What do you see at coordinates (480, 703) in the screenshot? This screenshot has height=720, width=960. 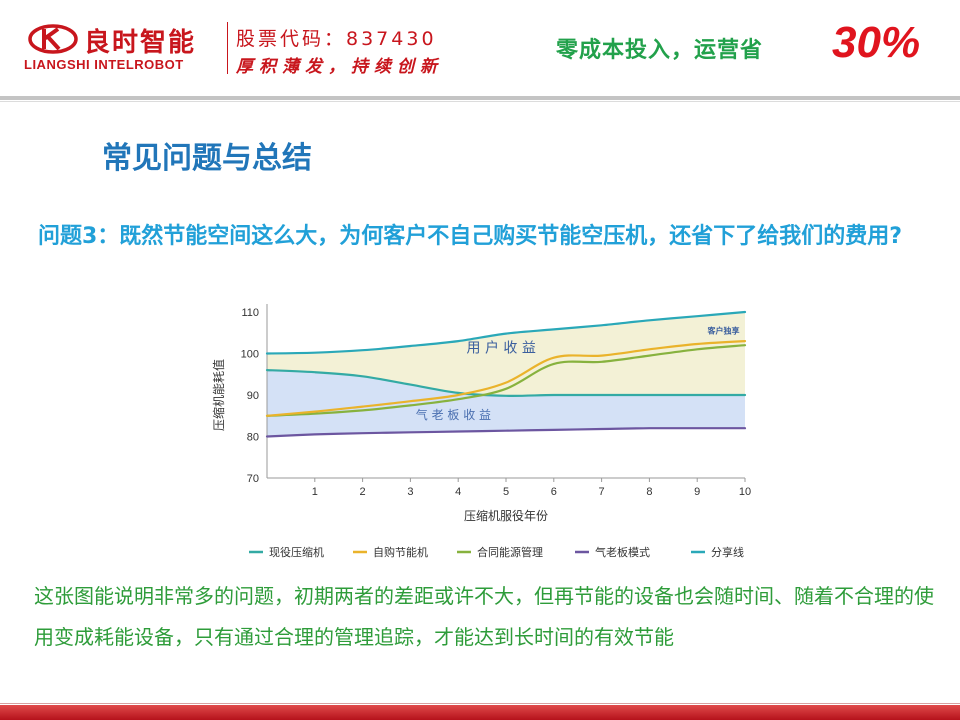 I see `footer-line` at bounding box center [480, 703].